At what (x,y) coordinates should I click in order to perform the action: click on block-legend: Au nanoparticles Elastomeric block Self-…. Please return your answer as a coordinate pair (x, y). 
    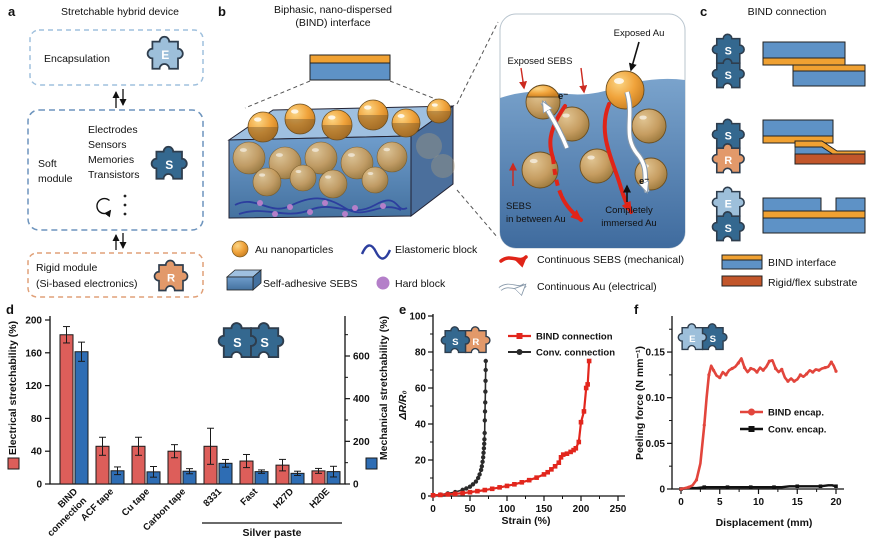
    Looking at the image, I should click on (351, 265).